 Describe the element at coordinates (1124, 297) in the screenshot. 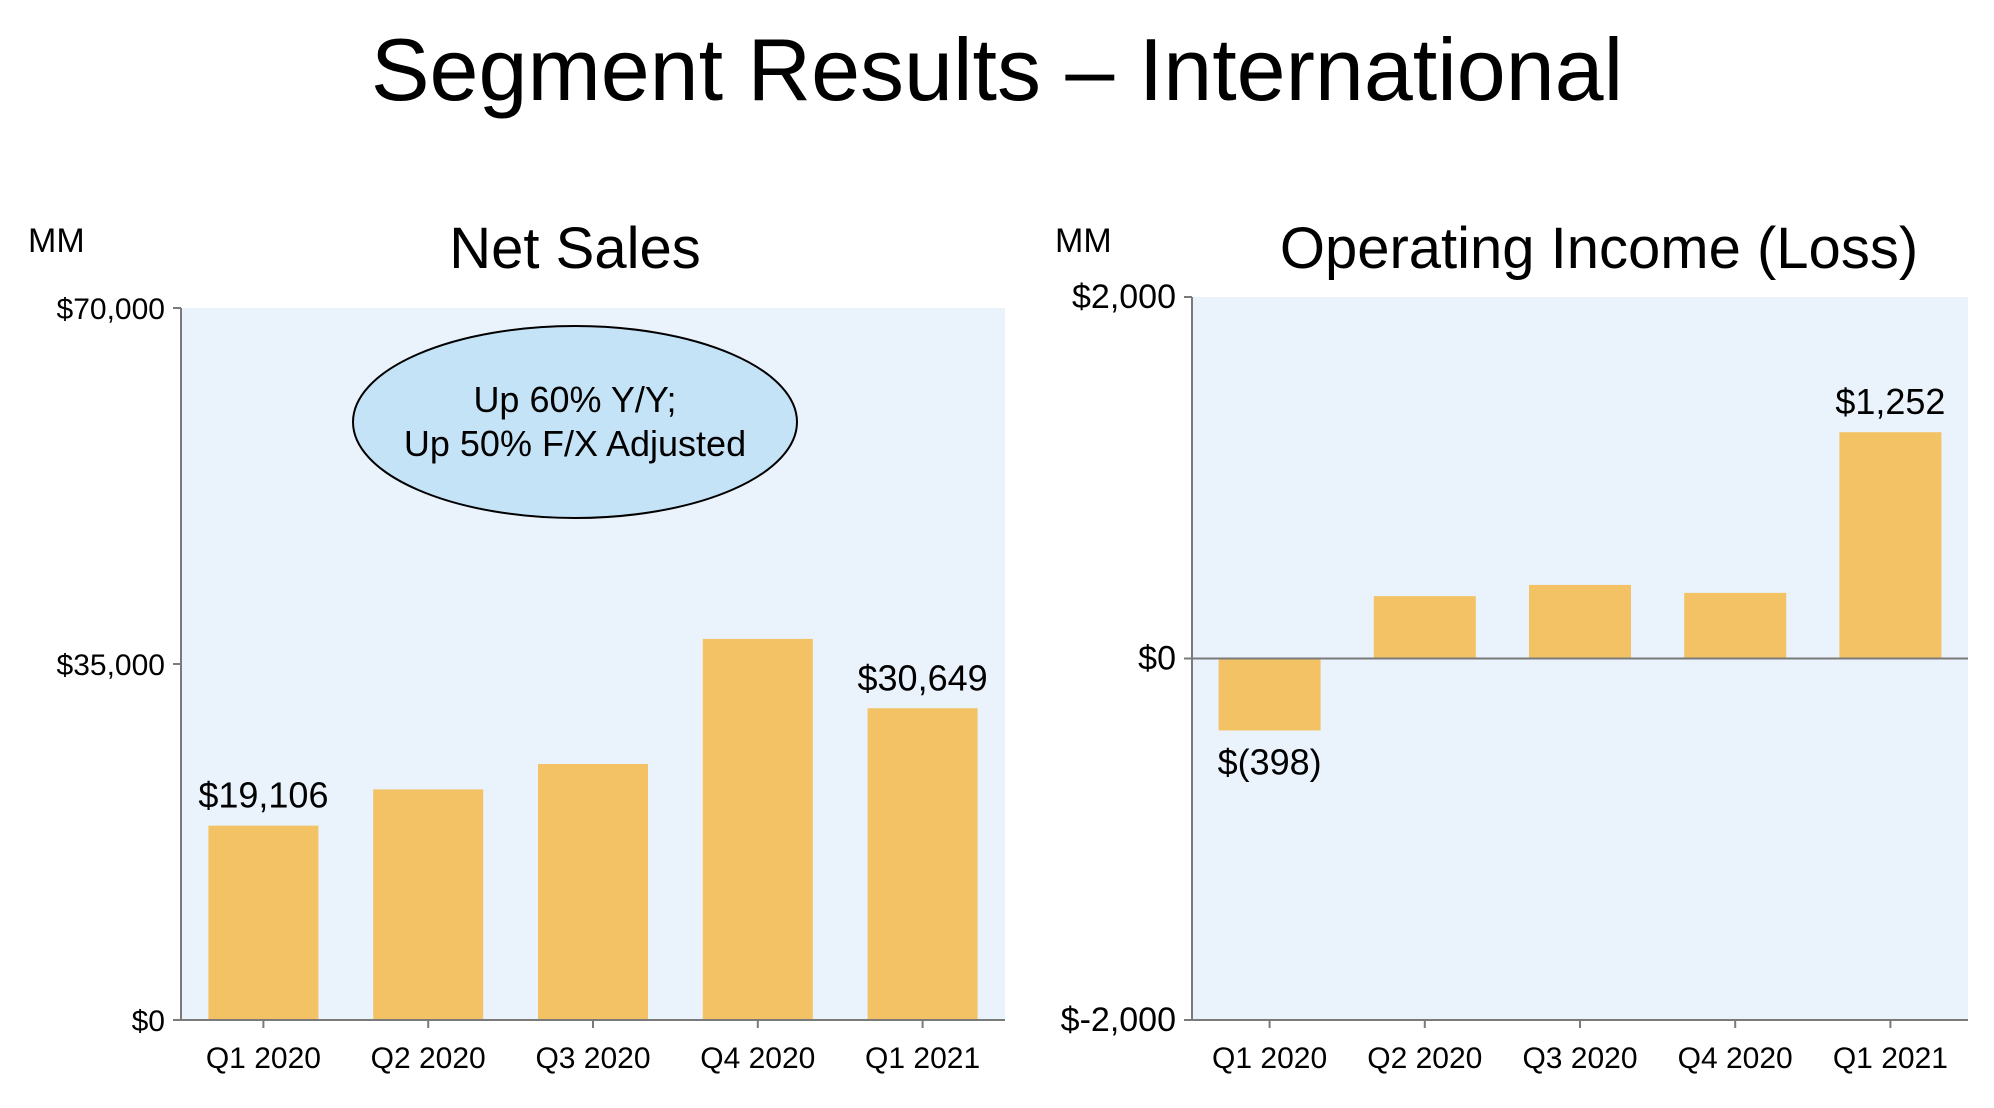

I see `op-income-y-tick-label-3: $2,000` at that location.